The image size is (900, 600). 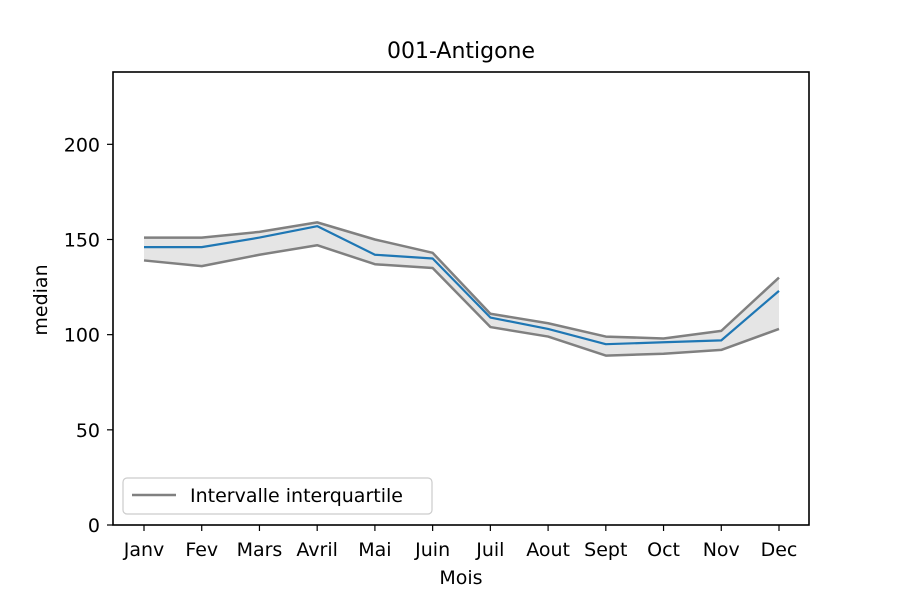 I want to click on legend: Intervalle interquartile, so click(x=277, y=496).